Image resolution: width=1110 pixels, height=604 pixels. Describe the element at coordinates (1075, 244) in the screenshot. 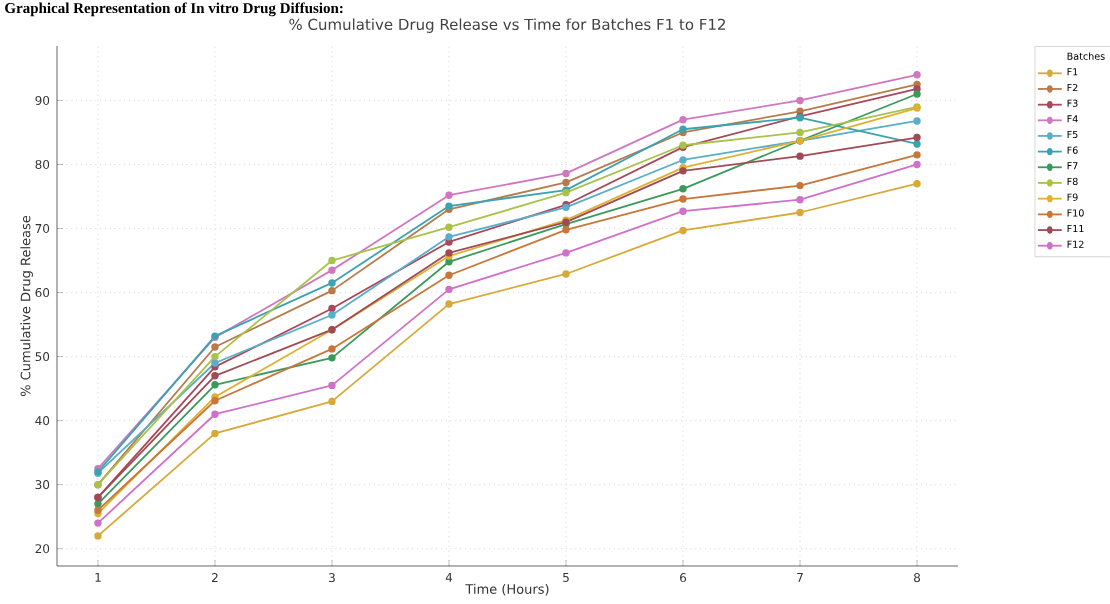

I see `legend-label: F12` at that location.